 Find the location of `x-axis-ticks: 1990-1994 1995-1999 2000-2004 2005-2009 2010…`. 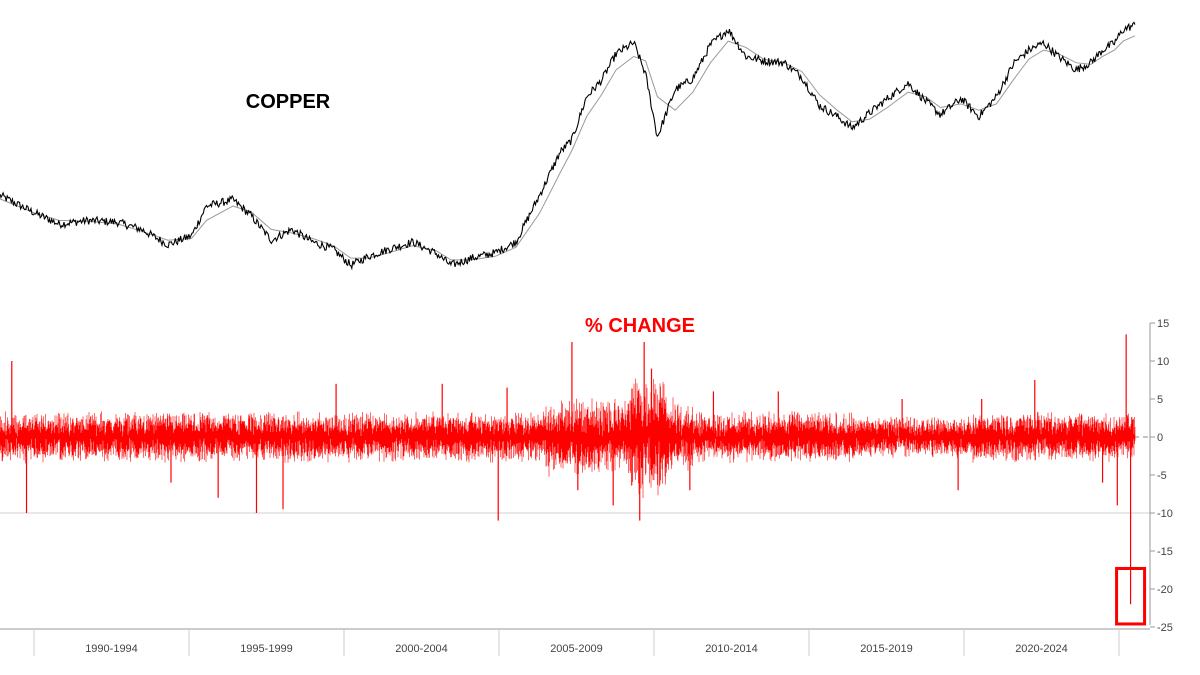

x-axis-ticks: 1990-1994 1995-1999 2000-2004 2005-2009 2010… is located at coordinates (576, 642).